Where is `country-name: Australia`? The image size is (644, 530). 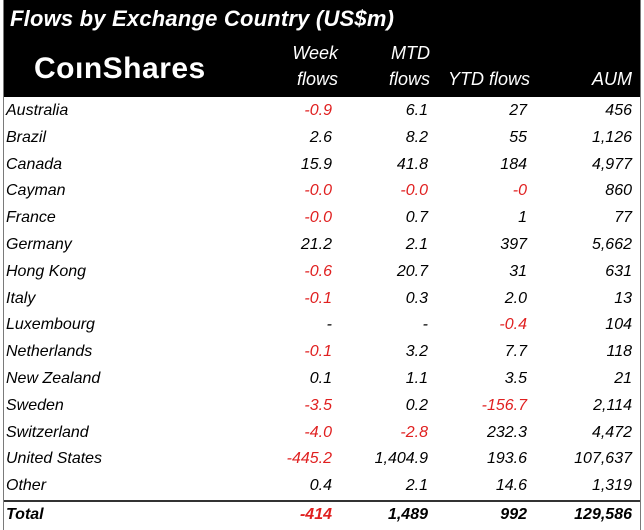 country-name: Australia is located at coordinates (37, 110).